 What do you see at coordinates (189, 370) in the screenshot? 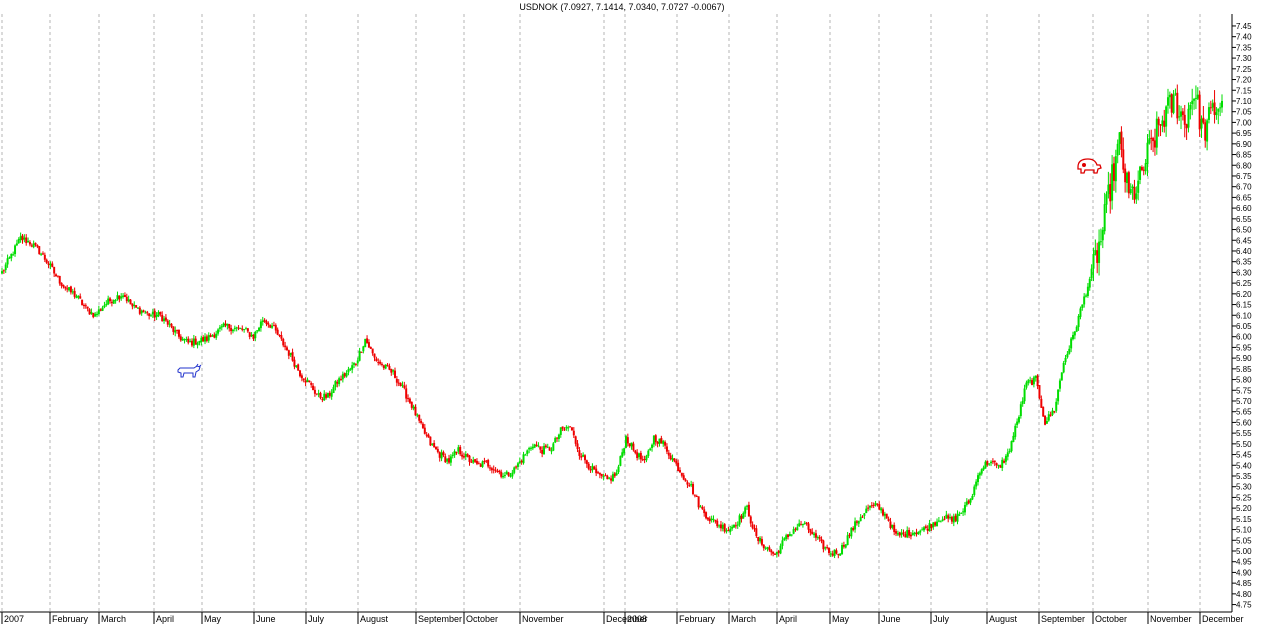
I see `bull-icon` at bounding box center [189, 370].